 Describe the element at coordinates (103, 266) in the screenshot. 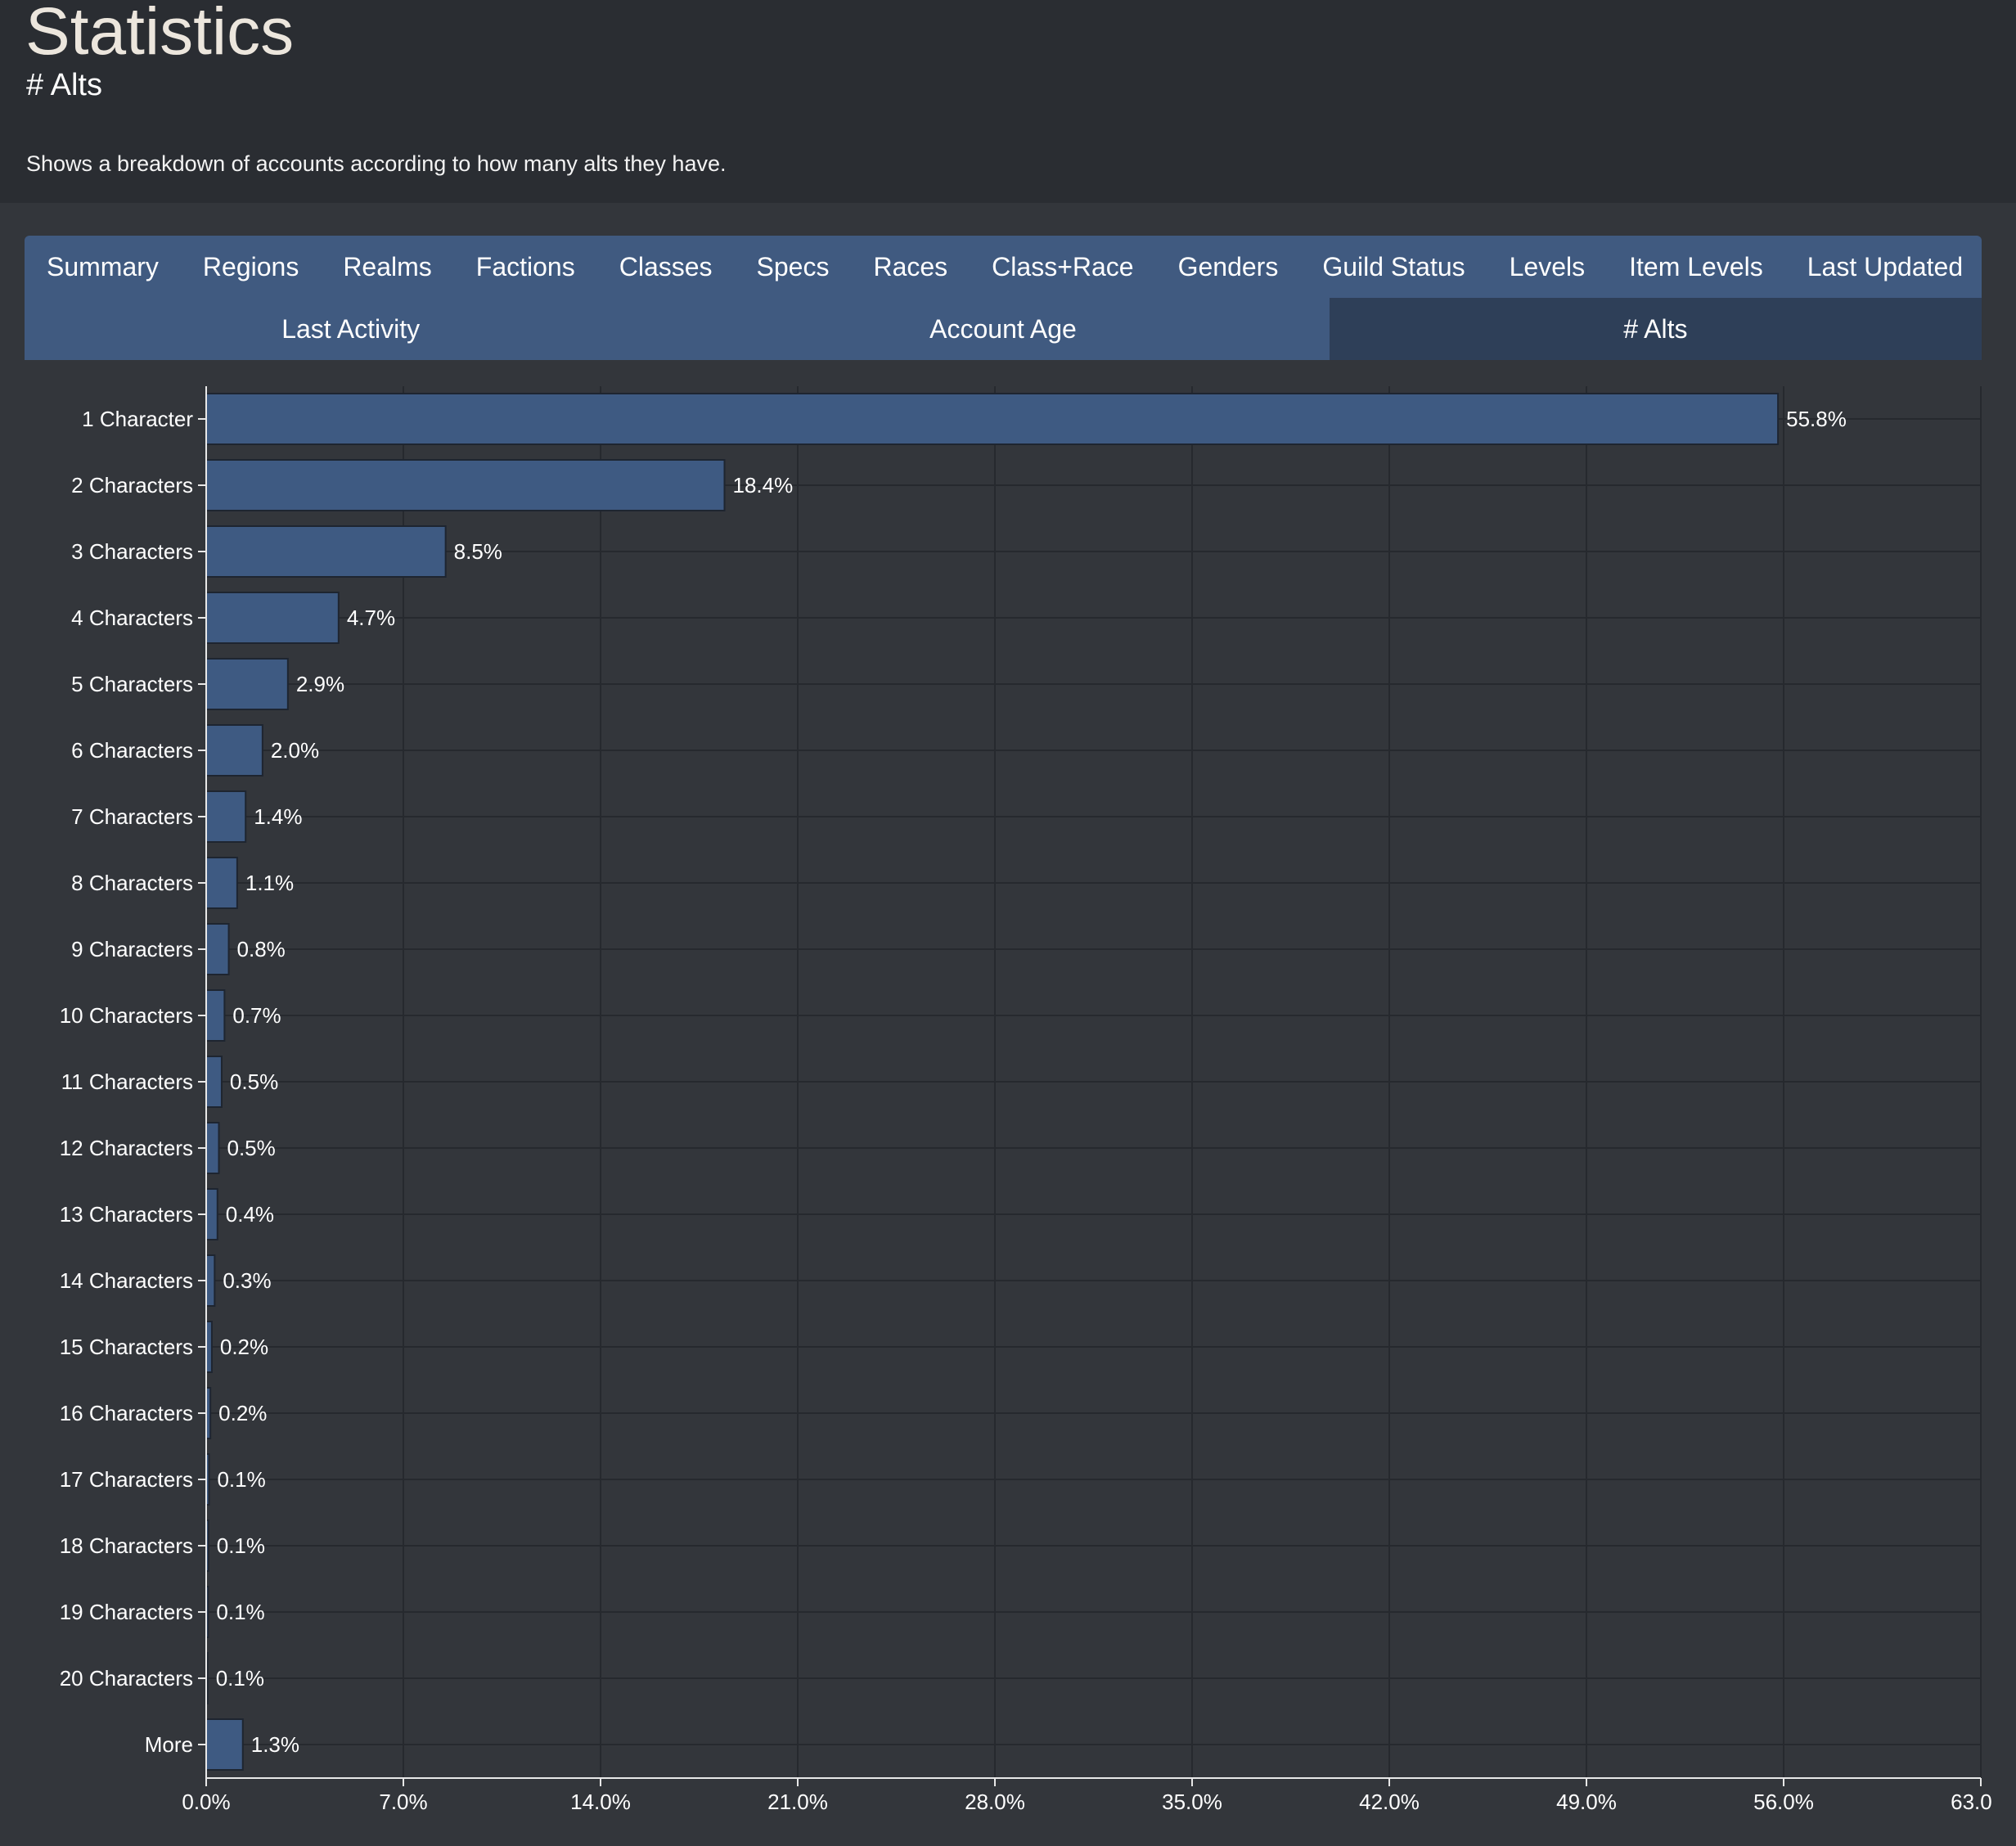

I see `tab-summary: Summary` at that location.